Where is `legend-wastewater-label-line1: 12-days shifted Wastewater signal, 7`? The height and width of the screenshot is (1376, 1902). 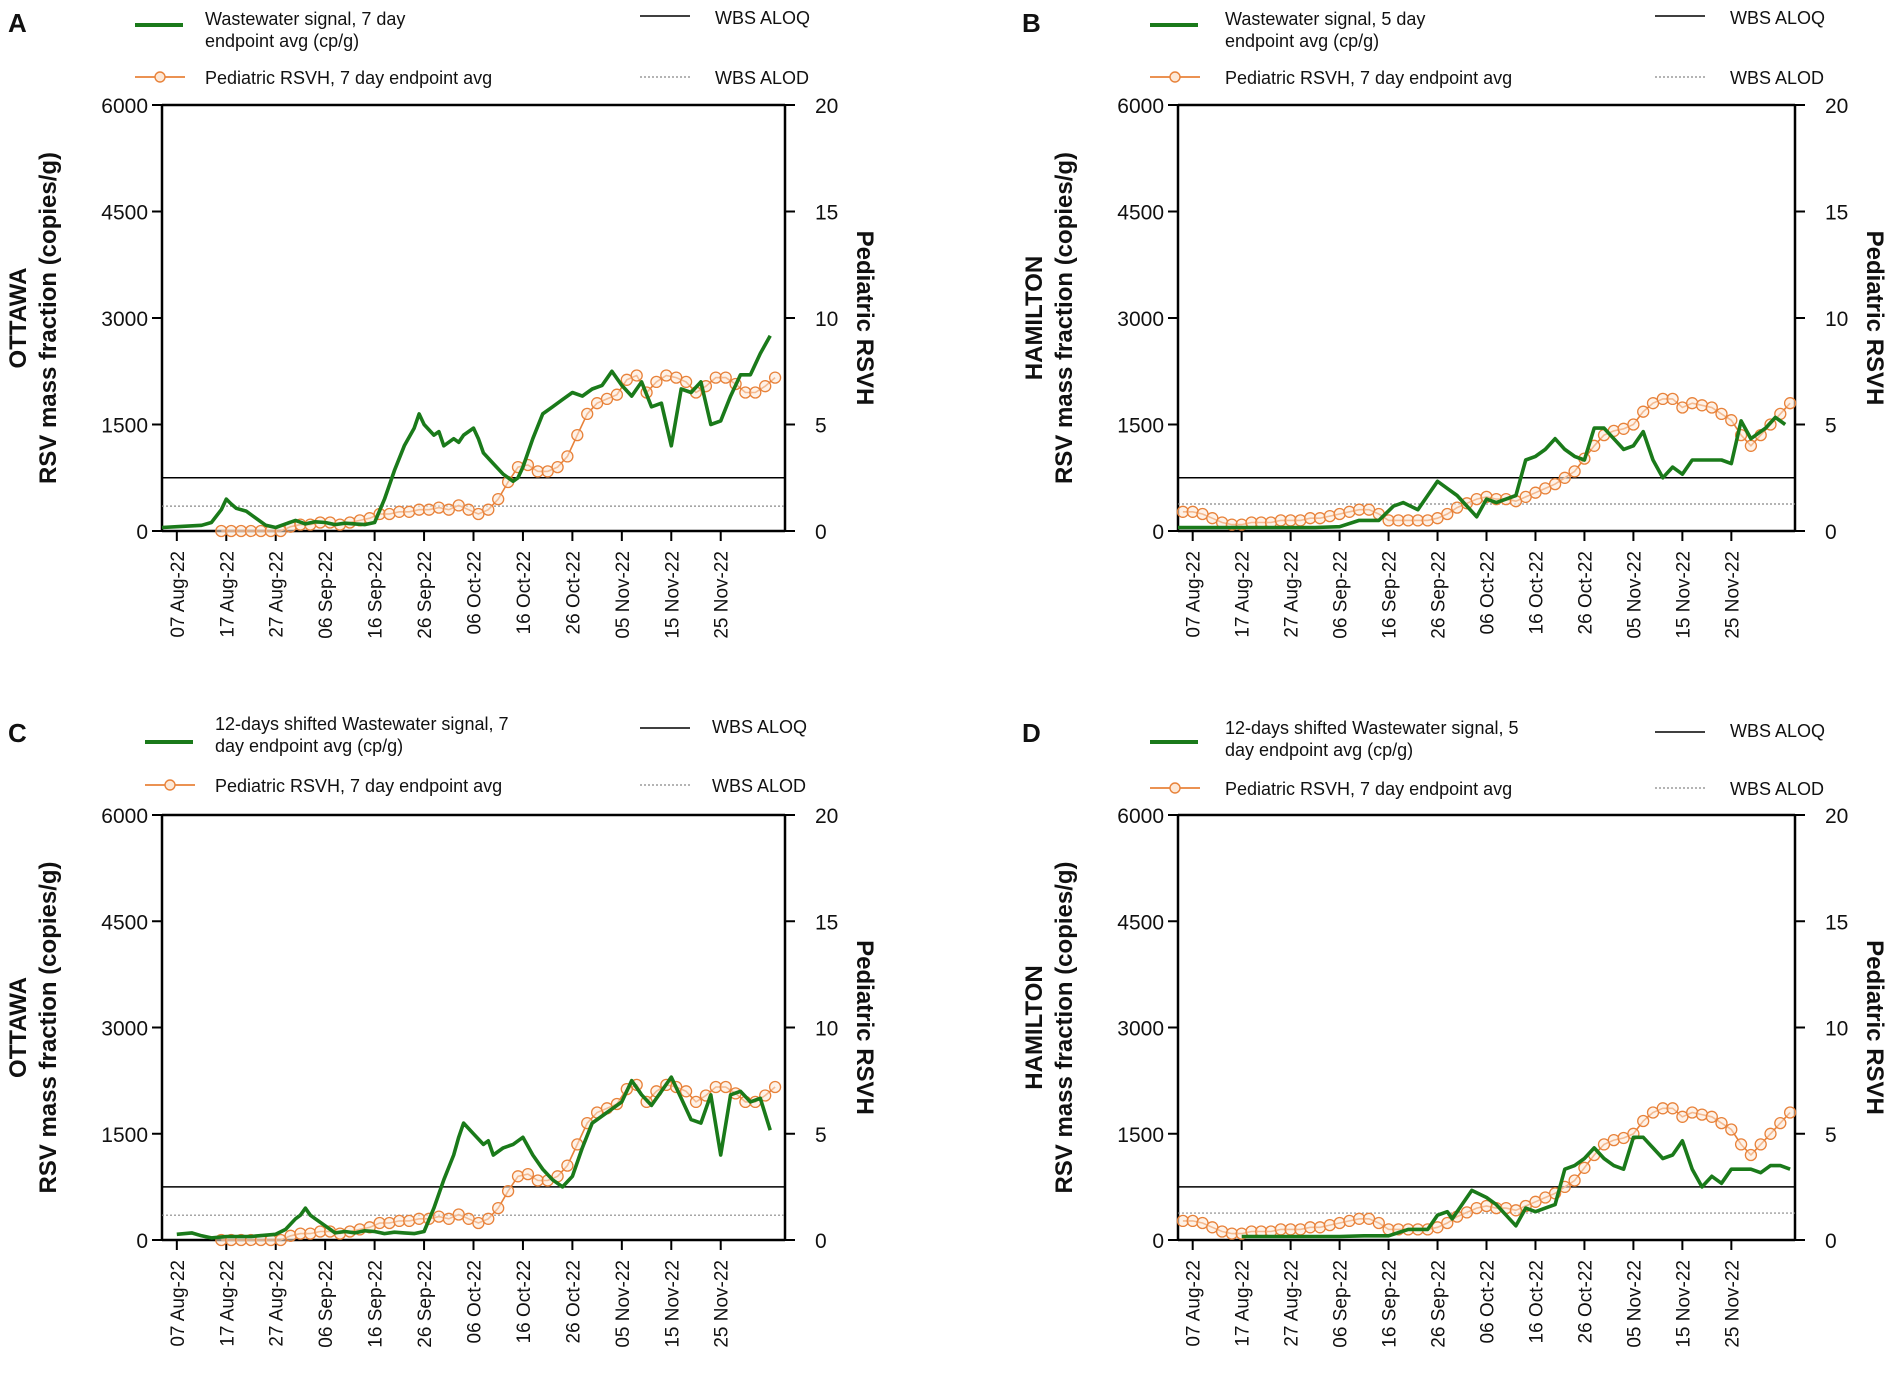
legend-wastewater-label-line1: 12-days shifted Wastewater signal, 7 is located at coordinates (361, 724).